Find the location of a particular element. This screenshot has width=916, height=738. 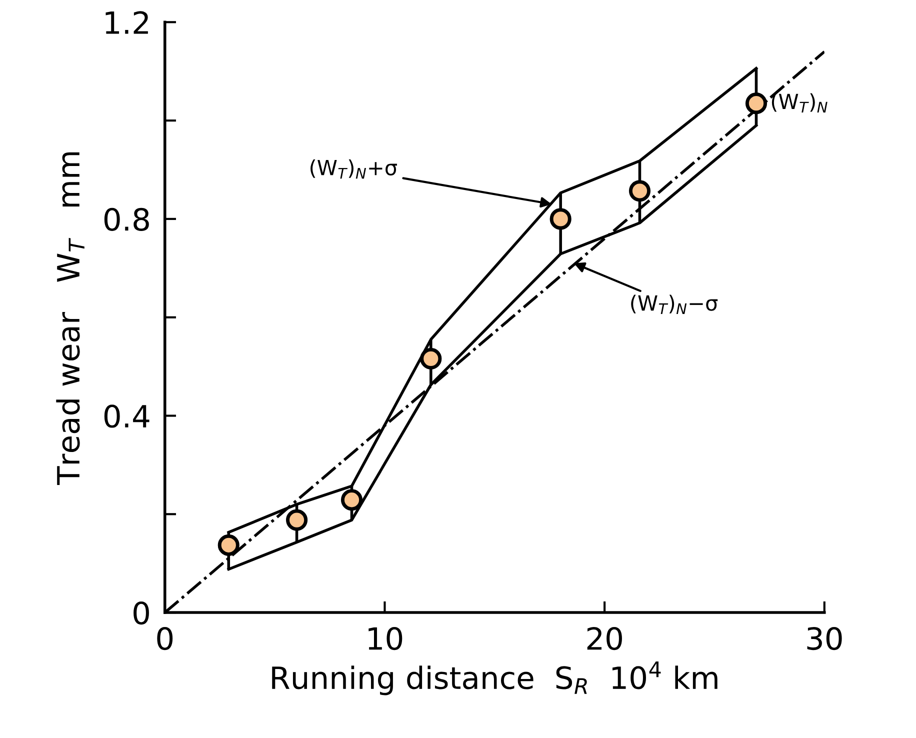

x-tick-label: 10 is located at coordinates (385, 638).